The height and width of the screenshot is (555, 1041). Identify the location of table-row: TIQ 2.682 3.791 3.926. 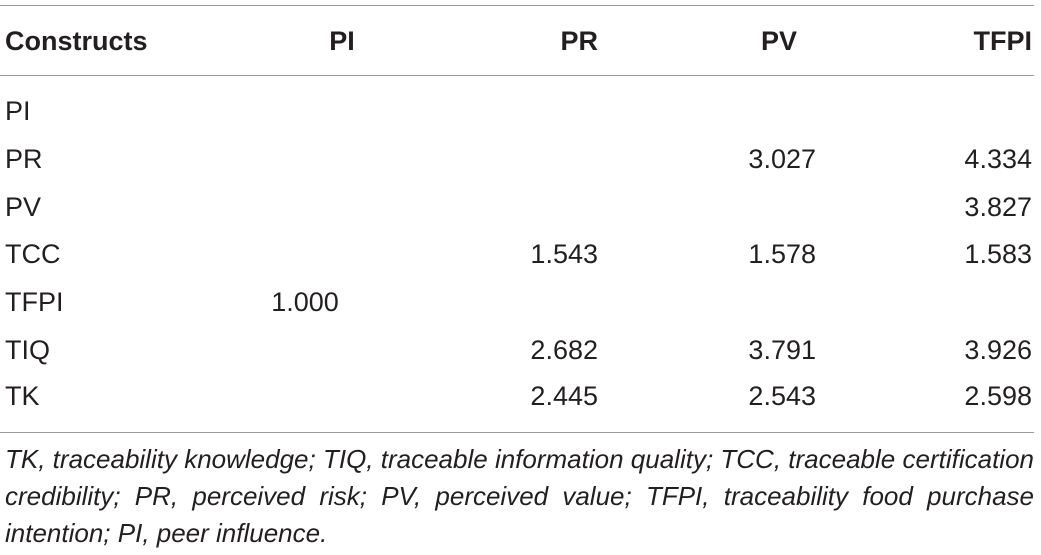
(520, 350).